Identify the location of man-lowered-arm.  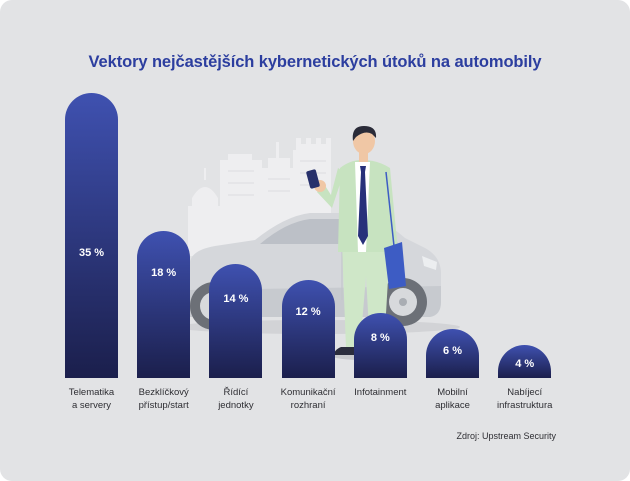
(388, 210).